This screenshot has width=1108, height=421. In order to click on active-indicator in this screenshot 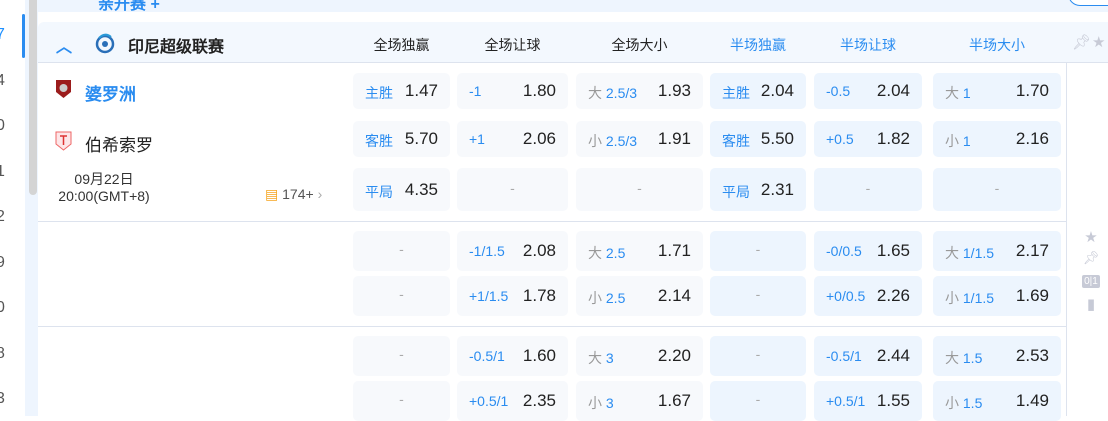, I will do `click(23, 36)`.